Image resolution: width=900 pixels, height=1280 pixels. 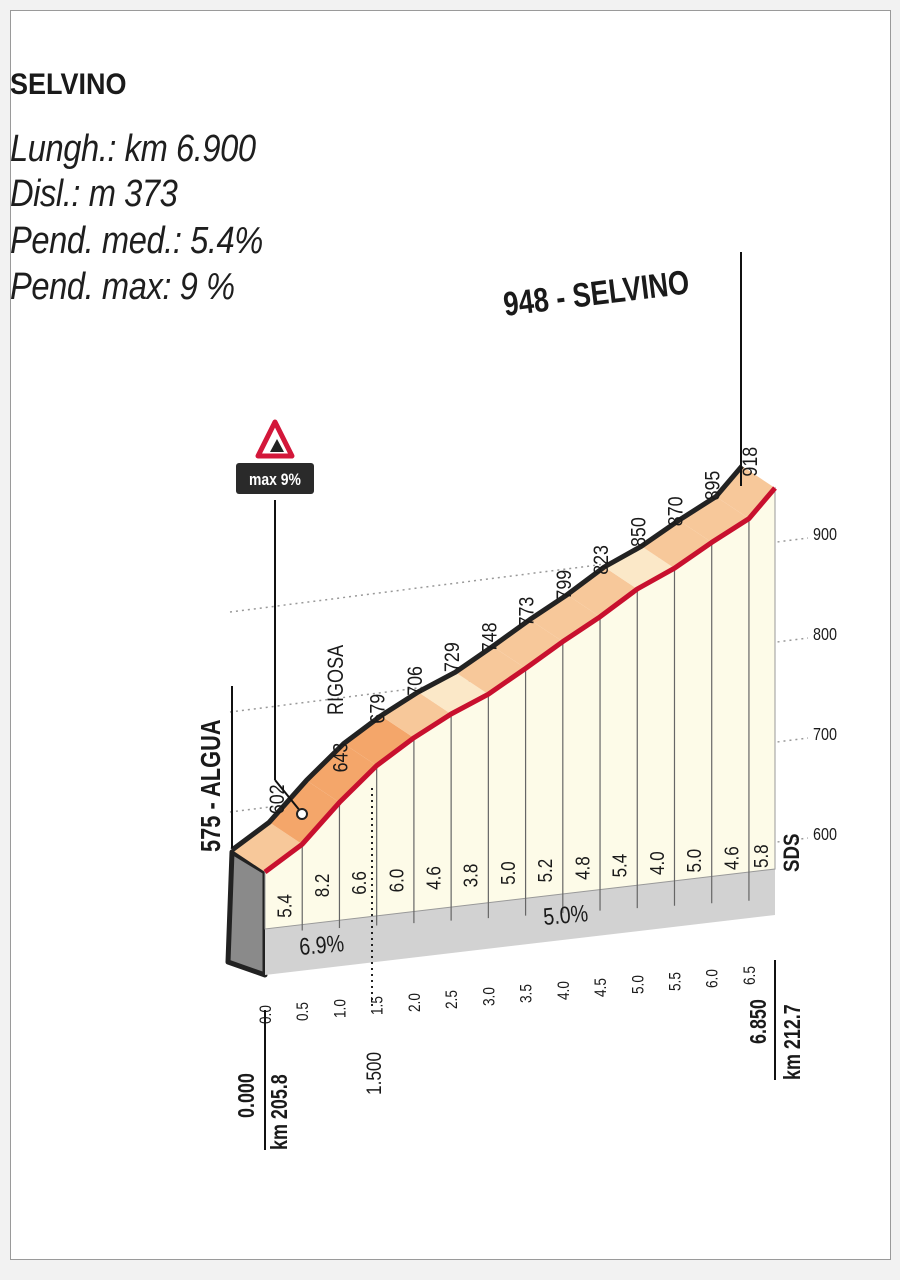 I want to click on segment-grade-label: 6.6, so click(x=359, y=883).